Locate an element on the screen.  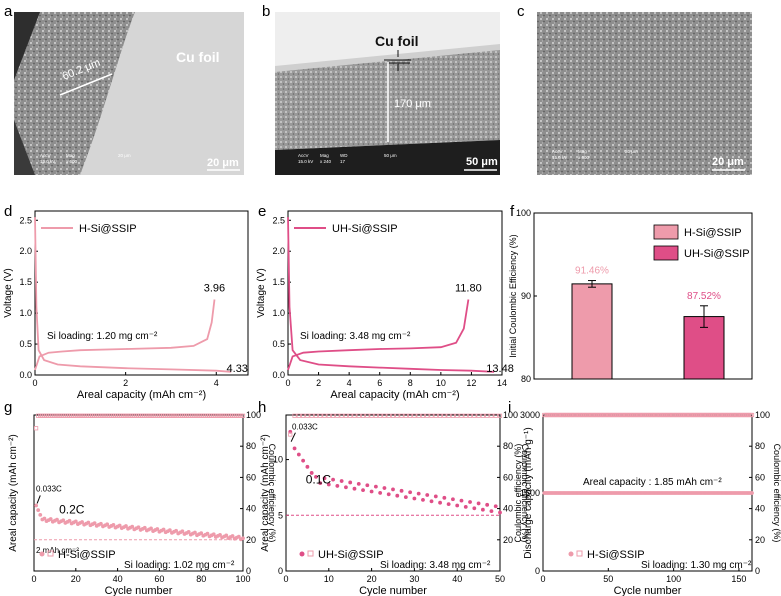
plot-frame-e is located at coordinates (395, 293).